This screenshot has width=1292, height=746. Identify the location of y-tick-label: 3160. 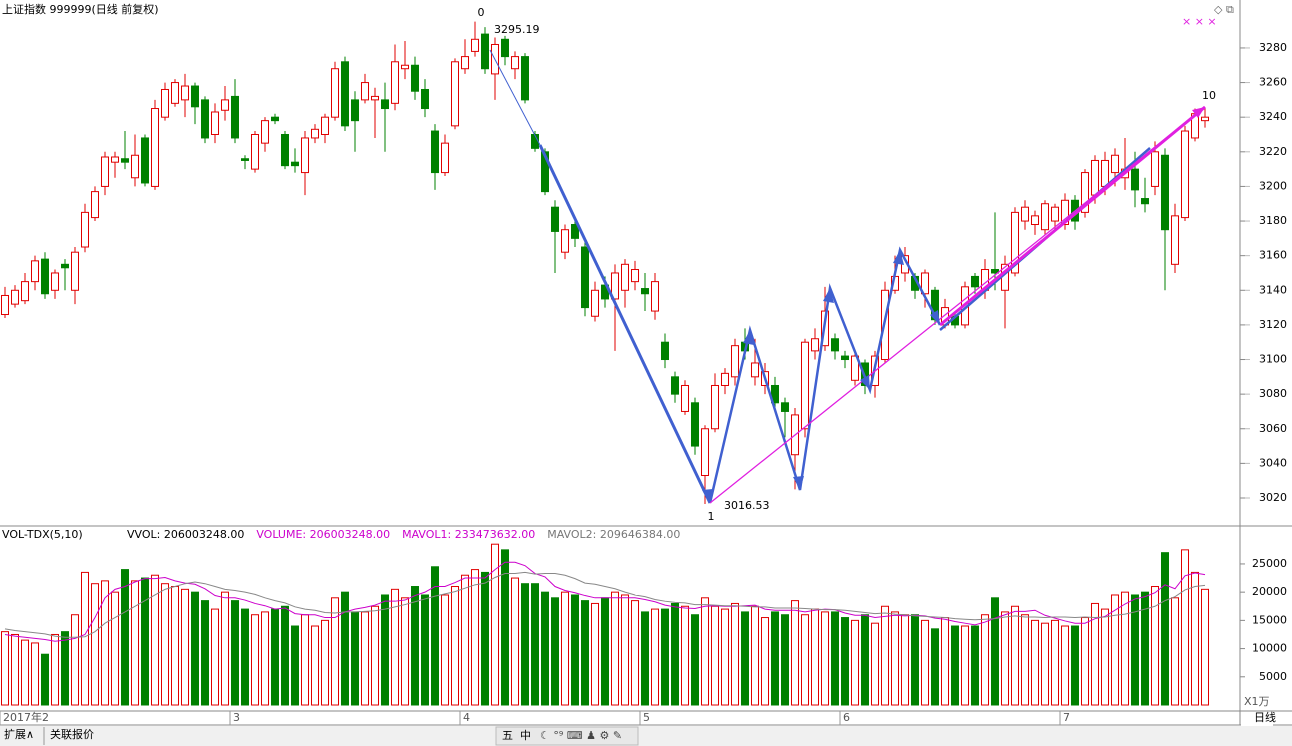
(1273, 255).